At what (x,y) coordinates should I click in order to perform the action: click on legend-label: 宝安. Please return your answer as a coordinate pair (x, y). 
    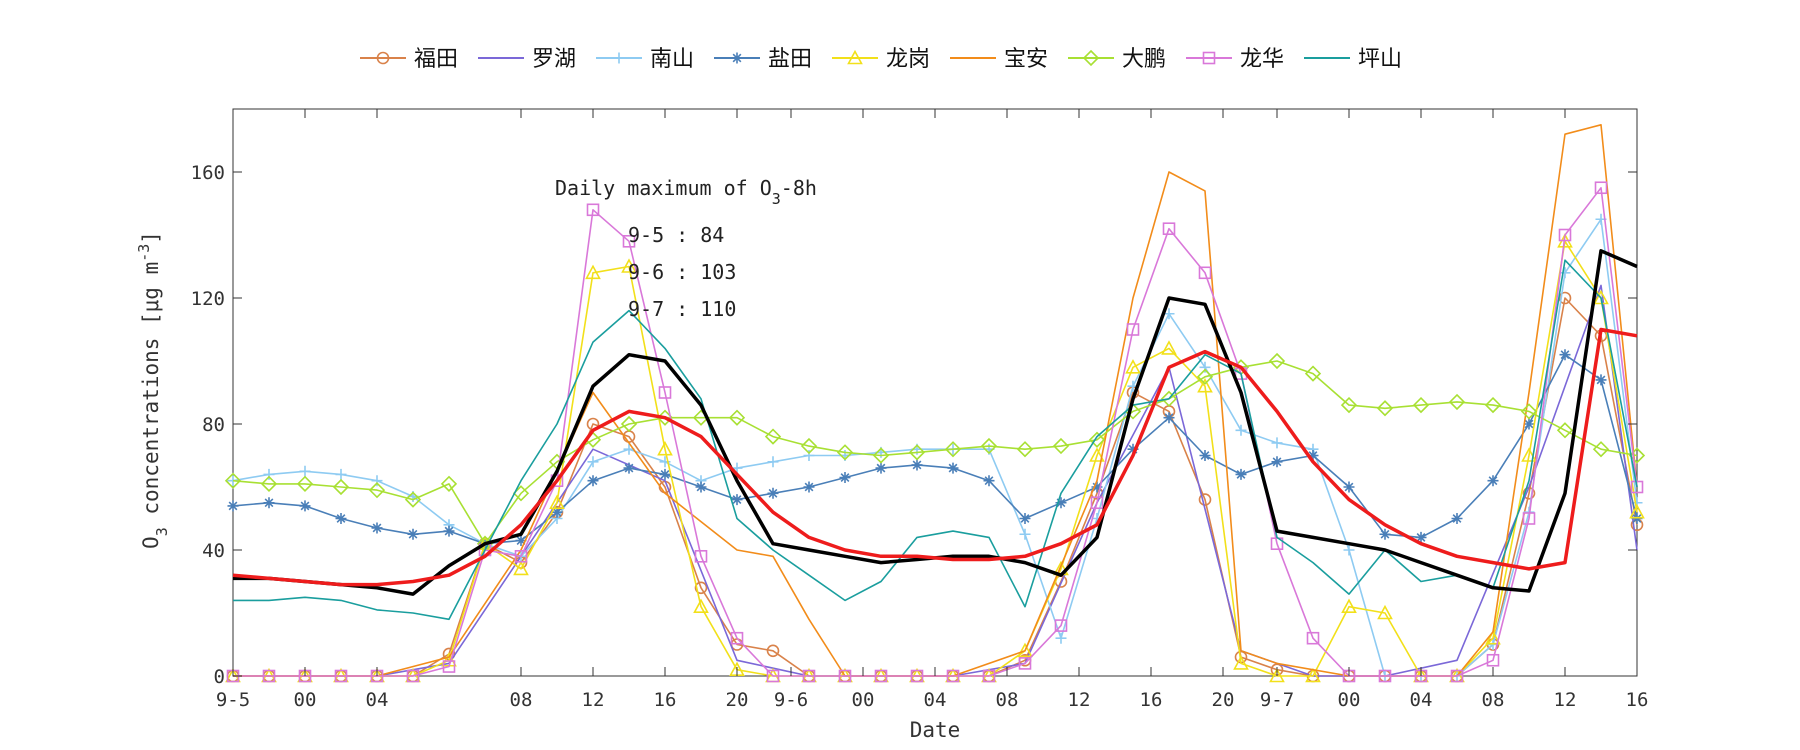
    Looking at the image, I should click on (1026, 59).